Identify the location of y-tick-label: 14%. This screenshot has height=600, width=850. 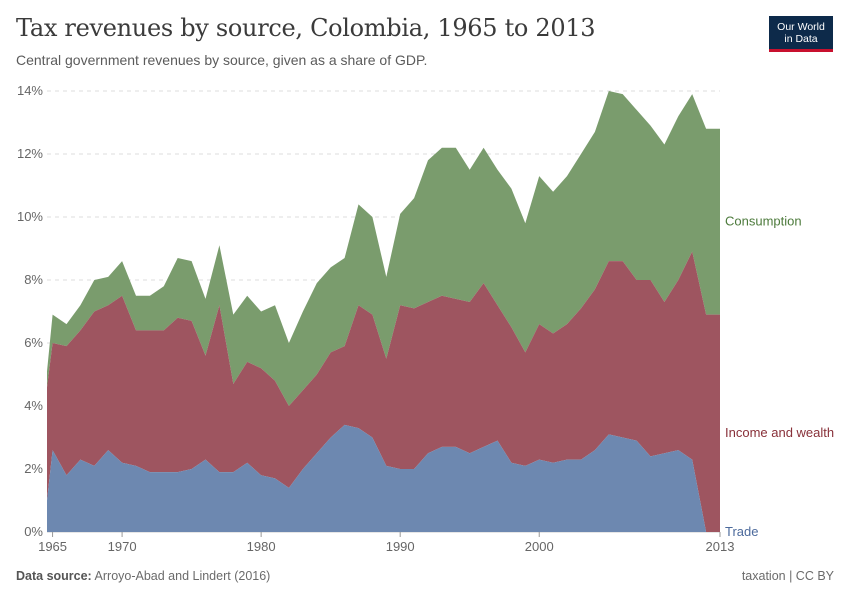
(30, 90).